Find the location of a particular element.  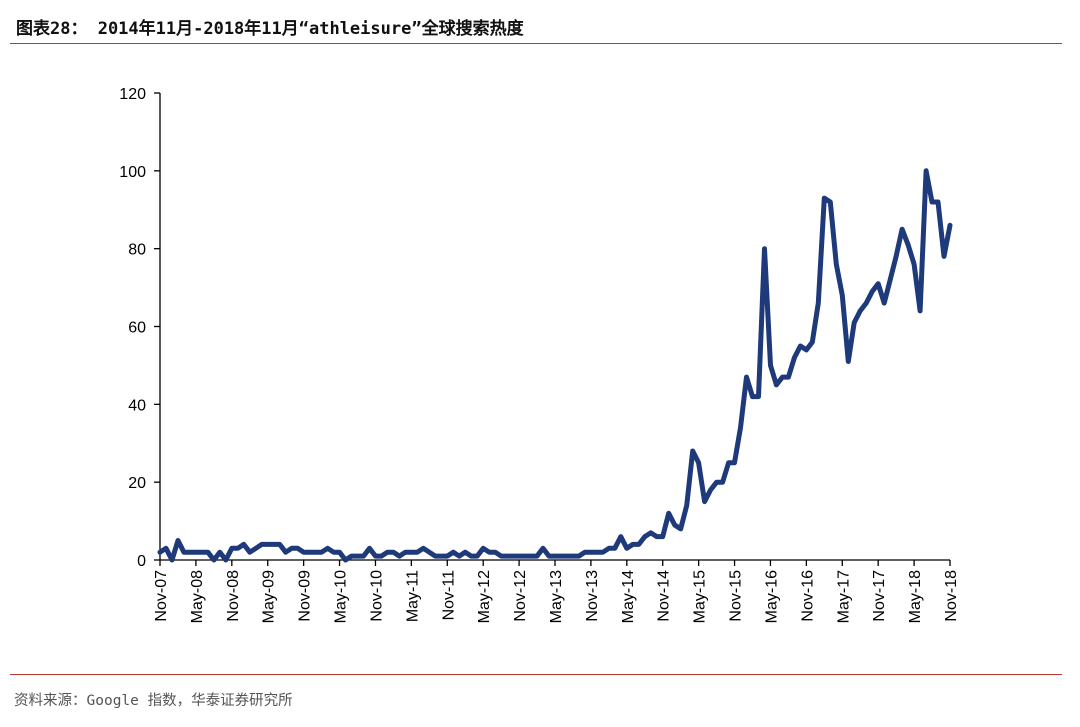

x-tick-label: May-15 is located at coordinates (700, 596).